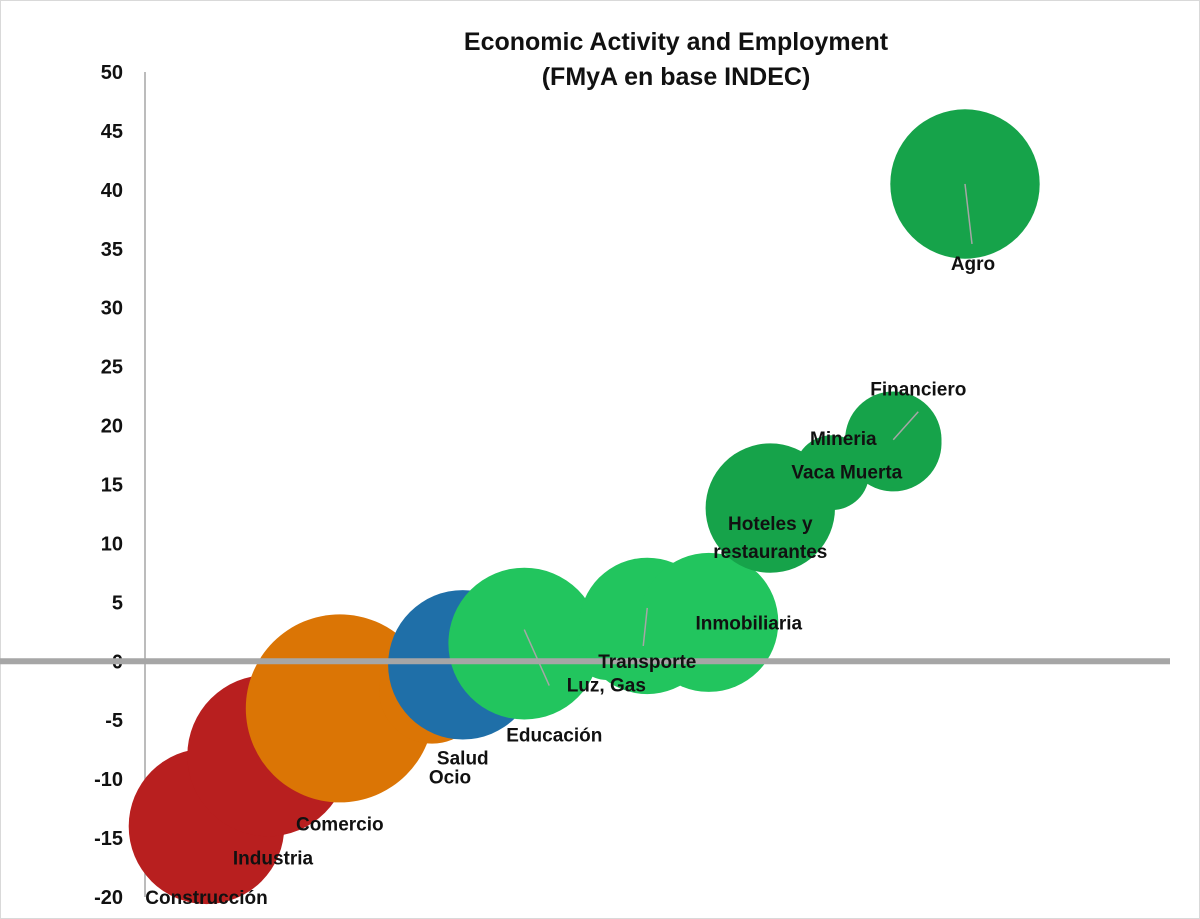 The height and width of the screenshot is (919, 1200). I want to click on label-industria: Industria, so click(273, 858).